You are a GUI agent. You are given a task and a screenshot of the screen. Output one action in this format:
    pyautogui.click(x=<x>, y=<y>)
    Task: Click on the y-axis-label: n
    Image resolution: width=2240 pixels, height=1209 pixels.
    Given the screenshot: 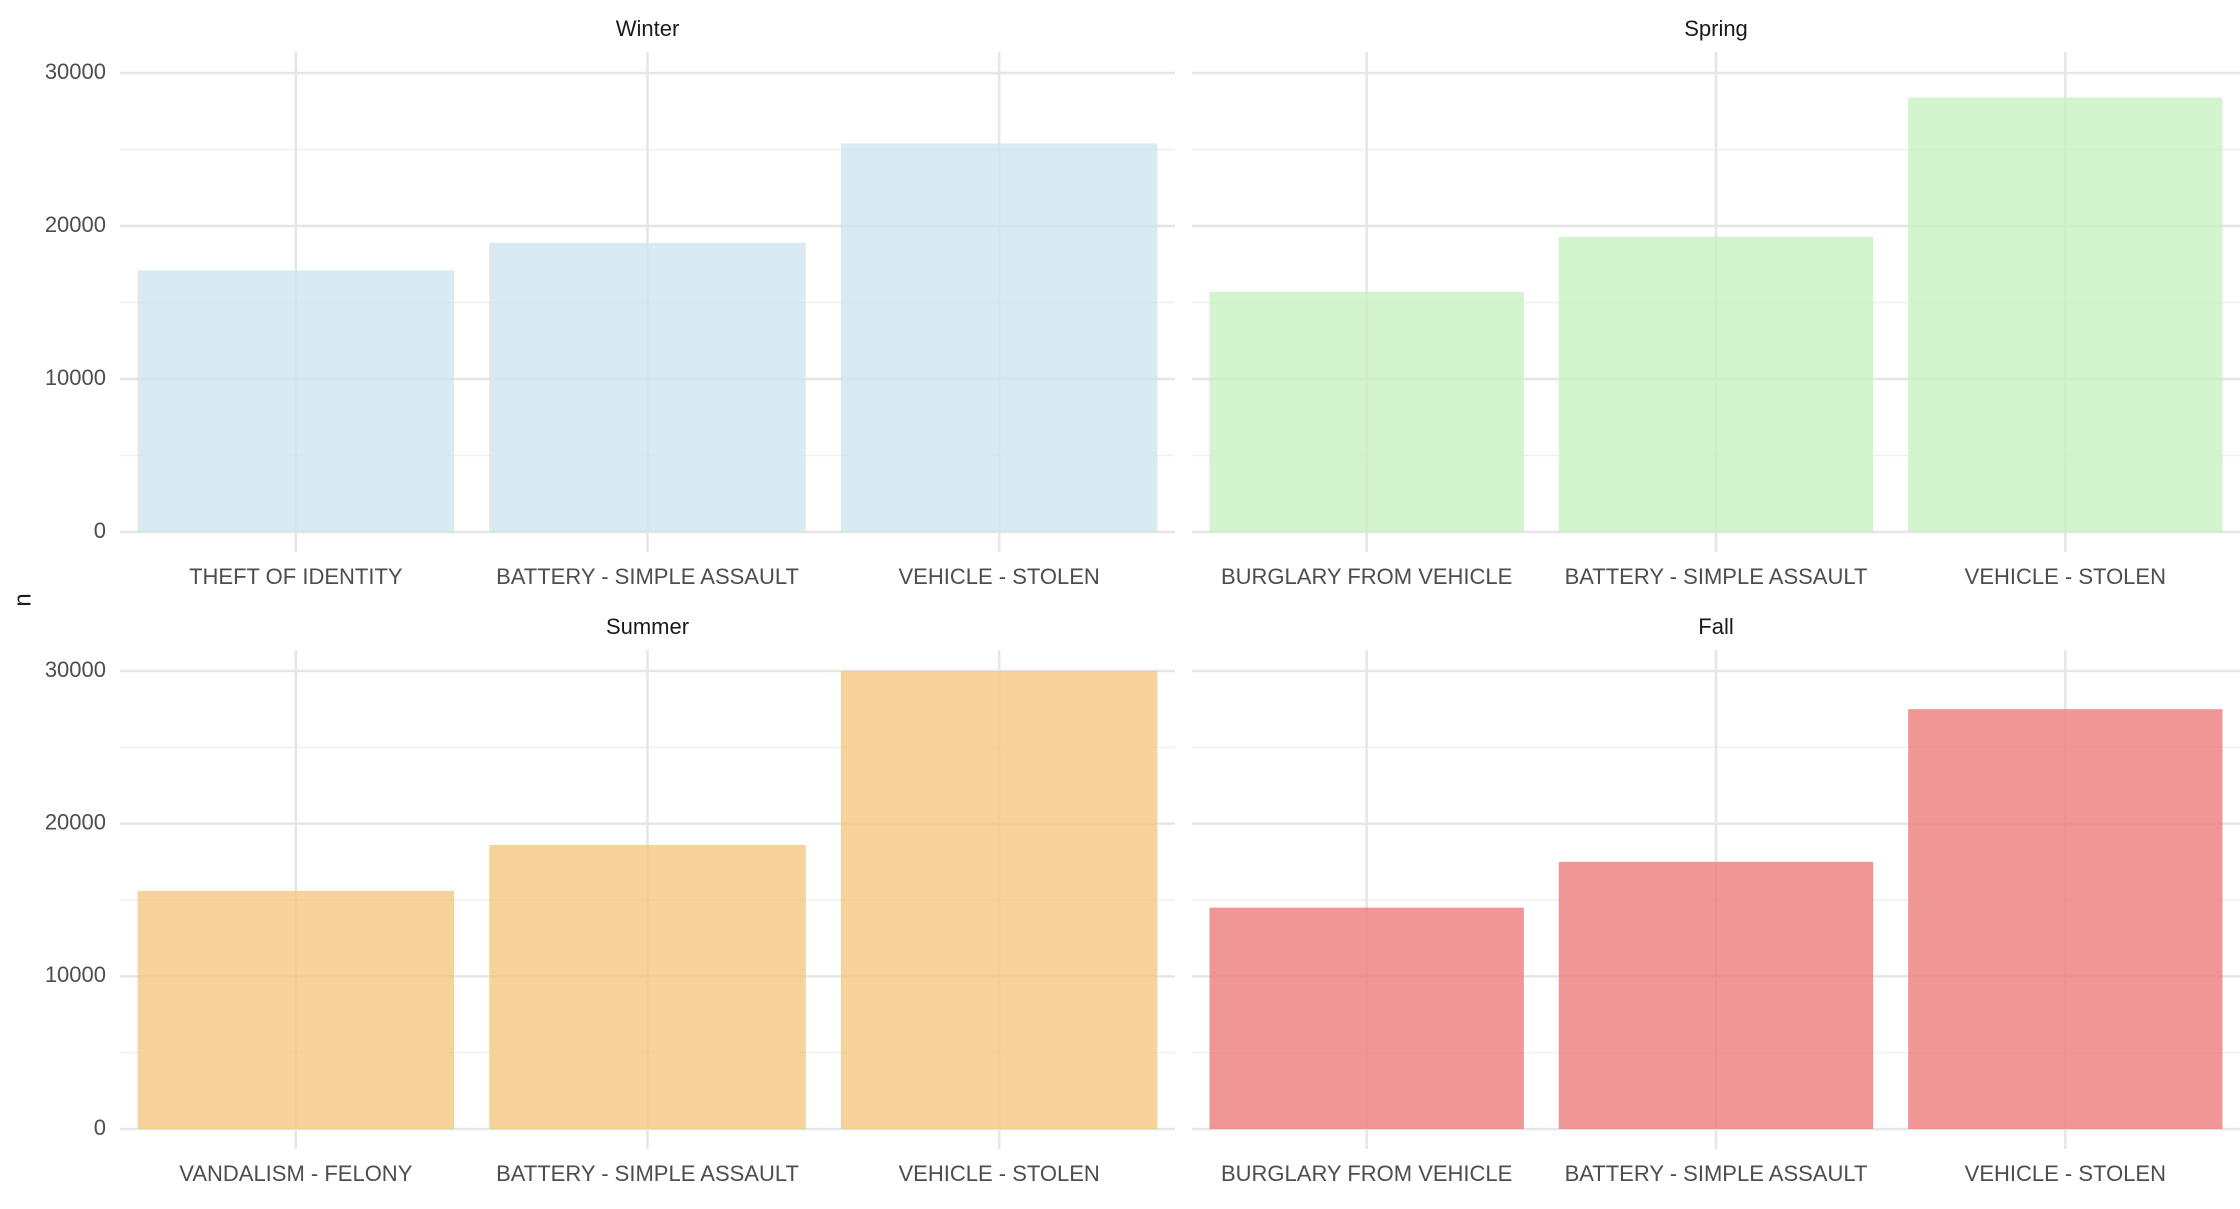 What is the action you would take?
    pyautogui.click(x=22, y=599)
    